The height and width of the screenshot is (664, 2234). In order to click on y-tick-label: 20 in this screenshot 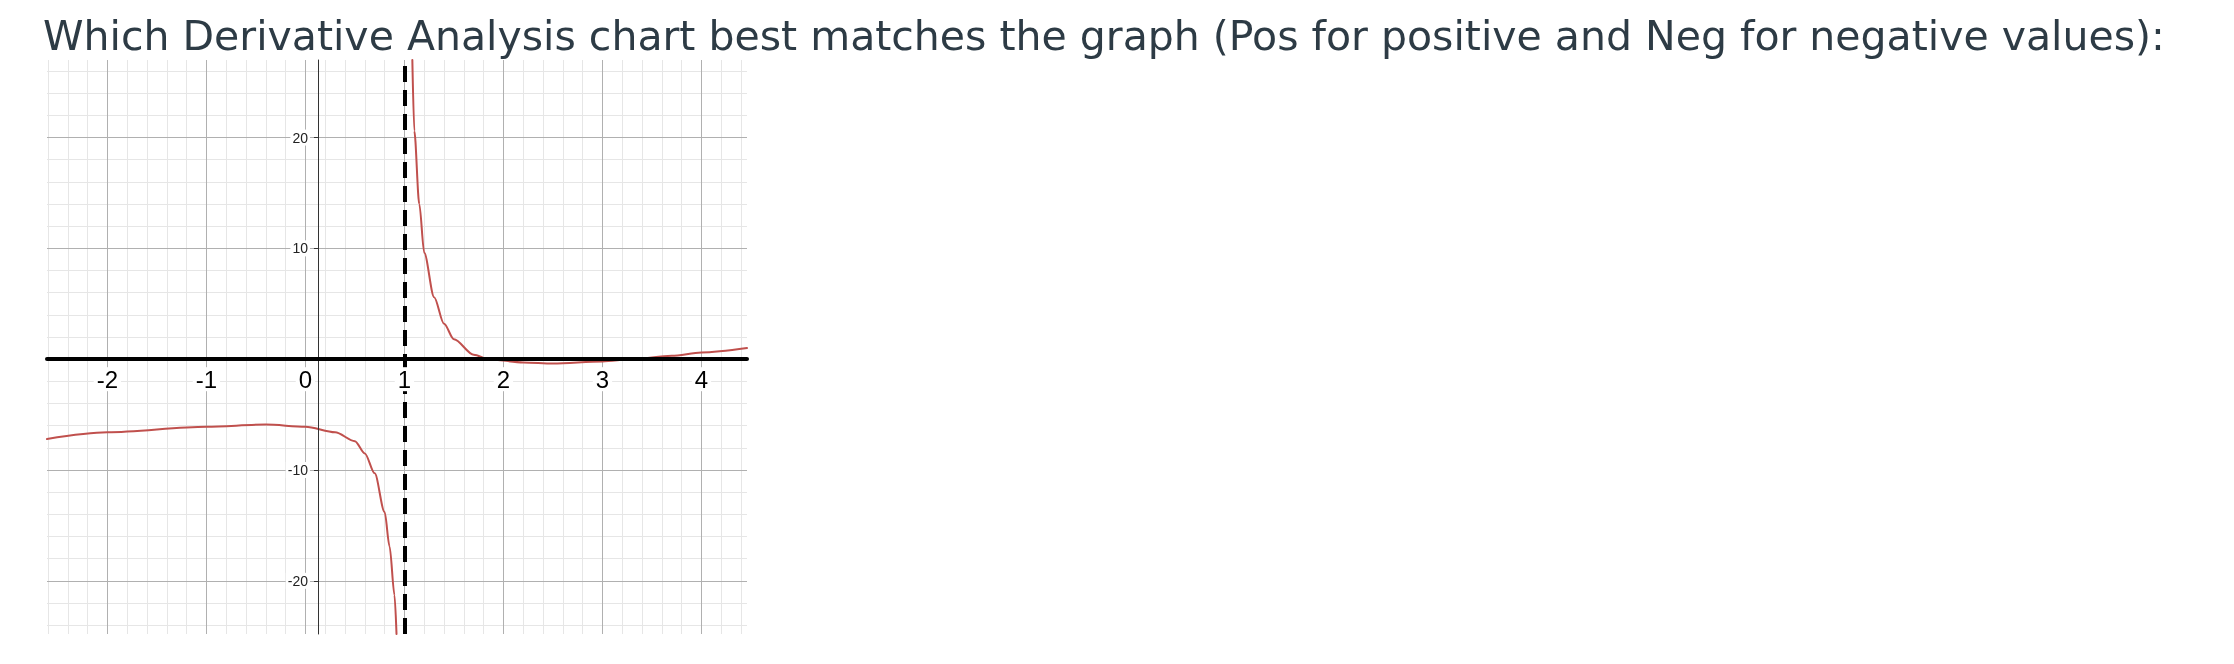, I will do `click(300, 137)`.